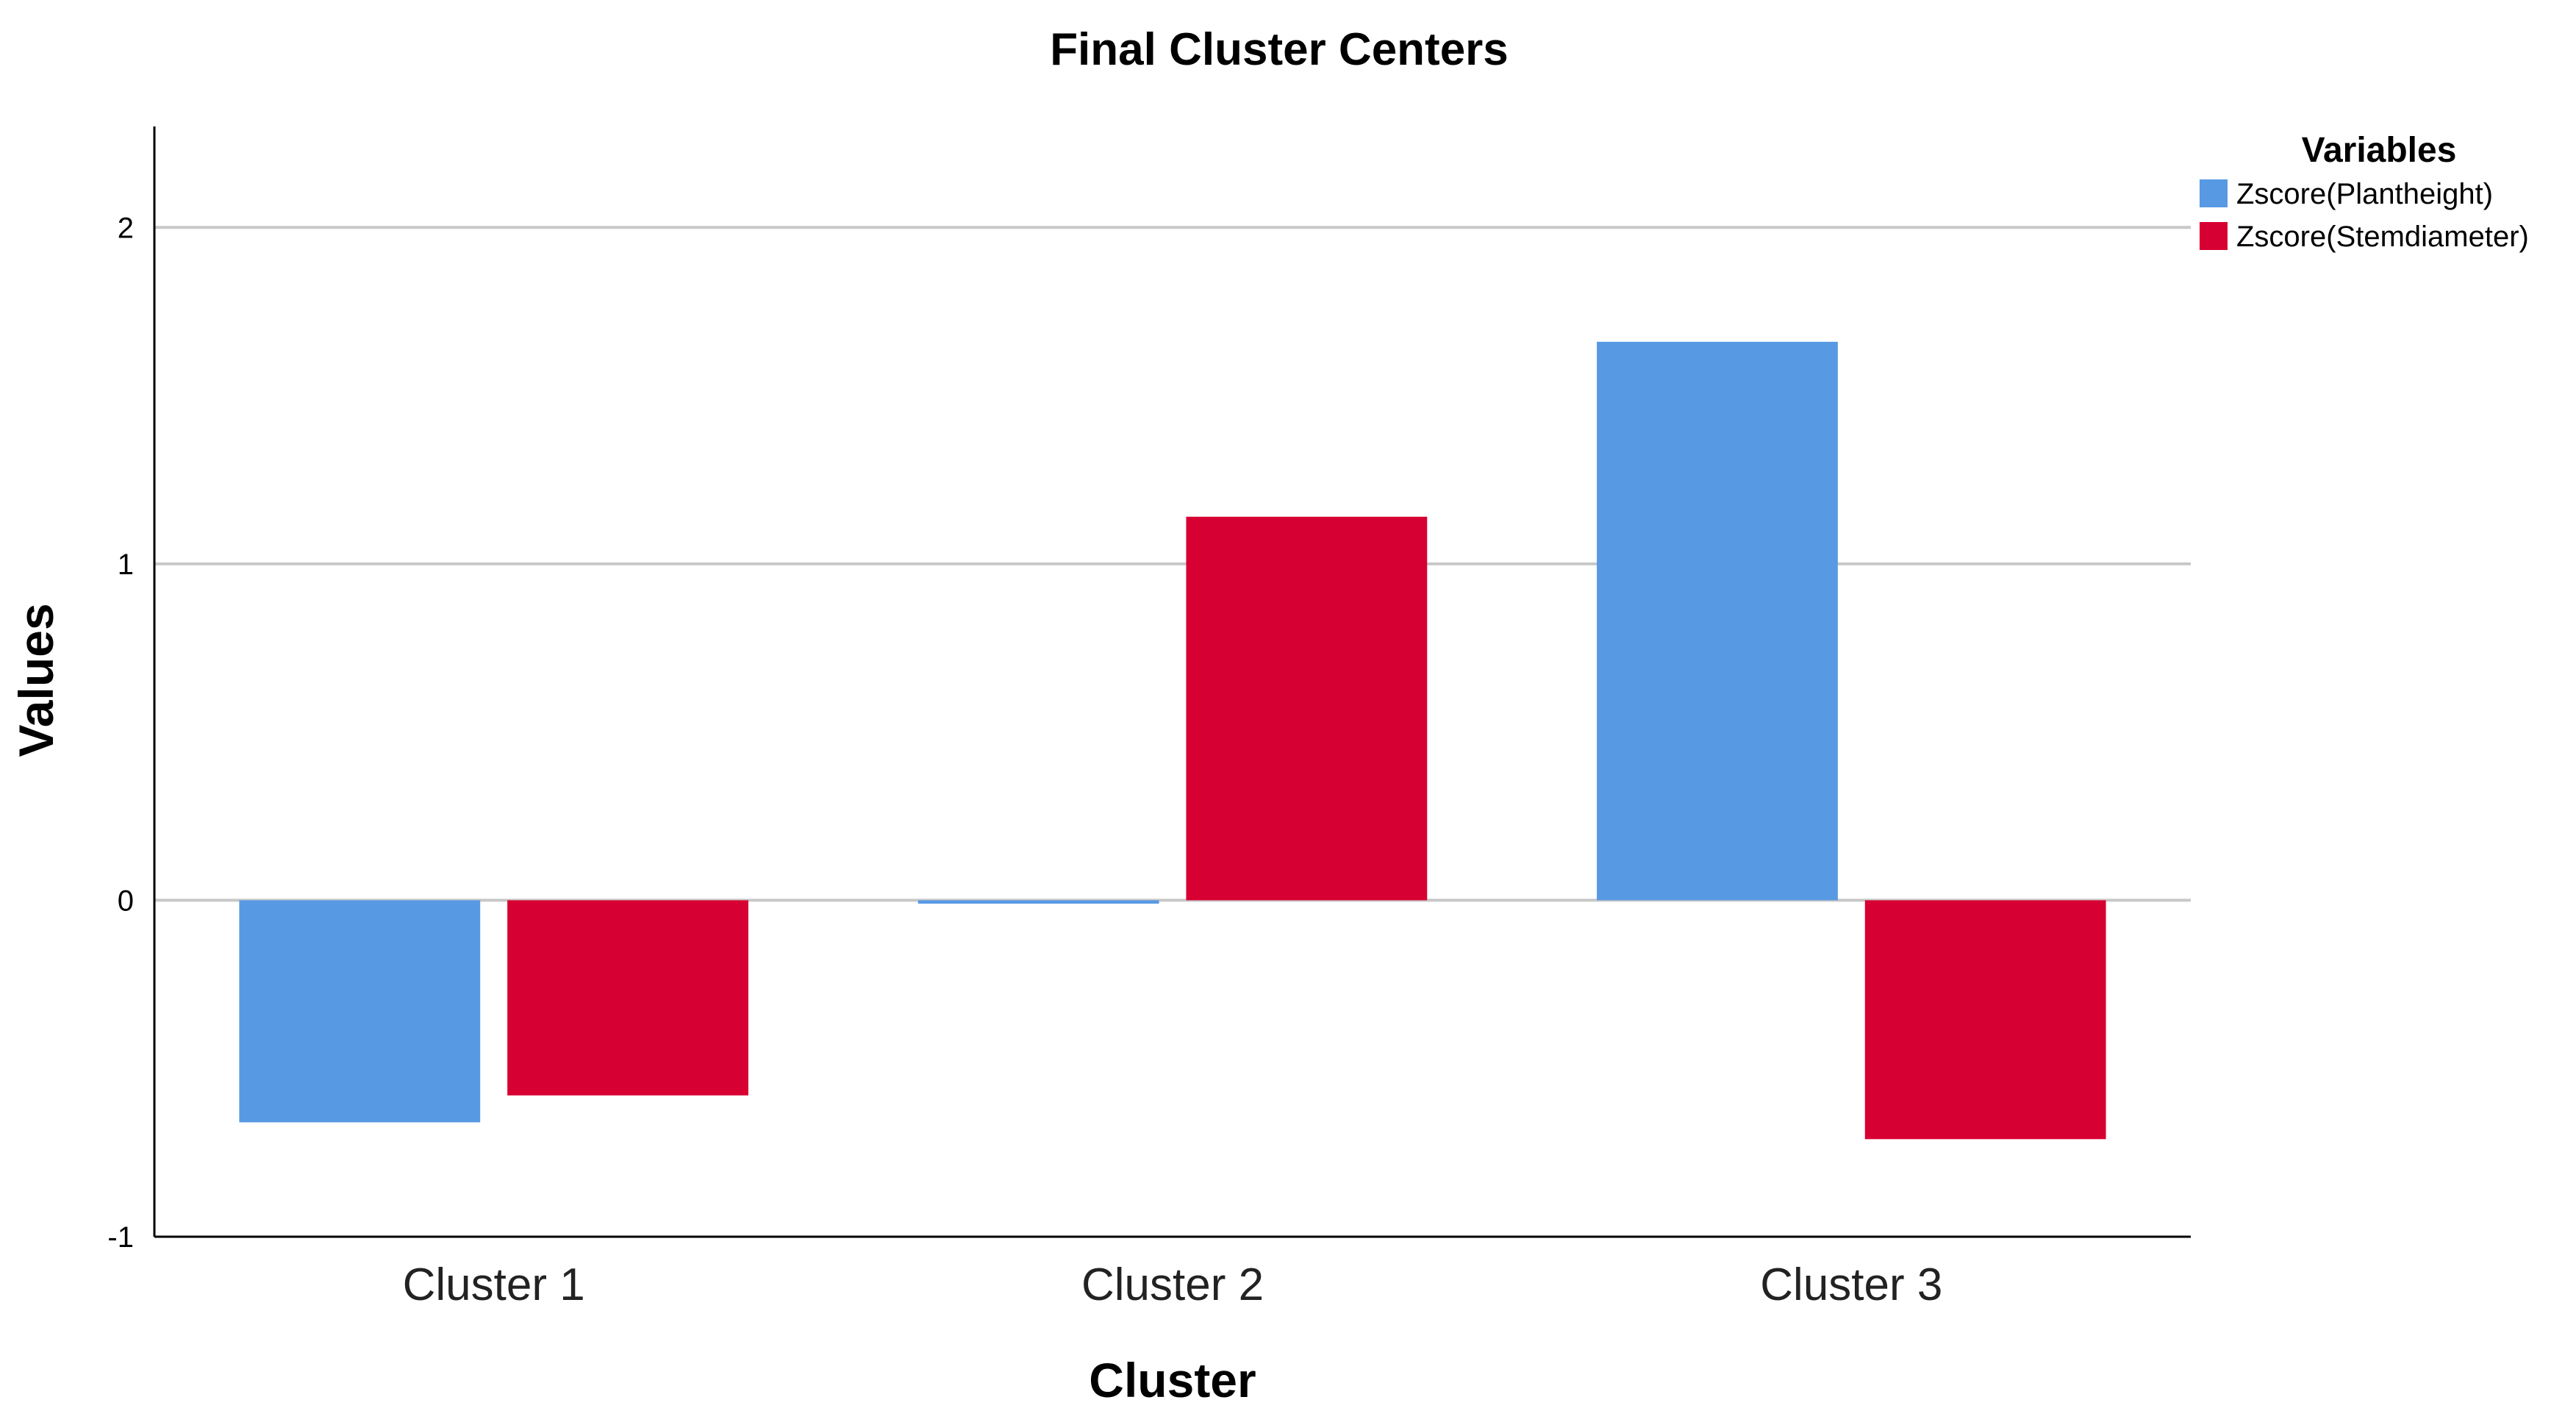 This screenshot has width=2576, height=1422. I want to click on x-tick-label: Cluster 1, so click(494, 1285).